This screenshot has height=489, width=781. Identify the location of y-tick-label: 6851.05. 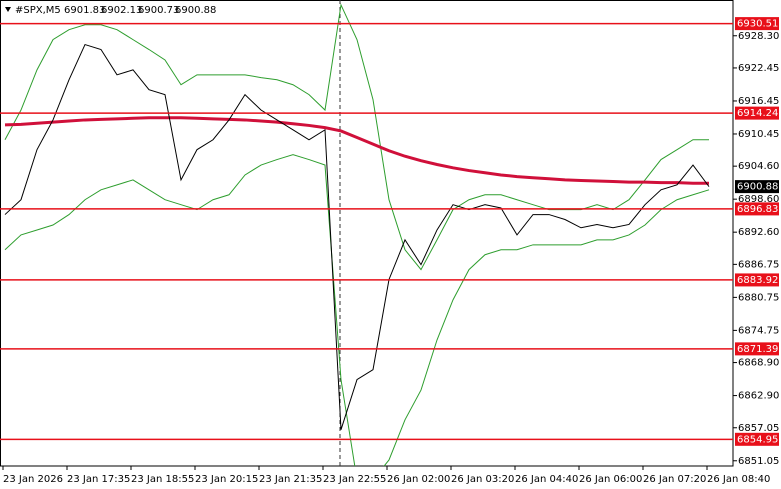
(758, 461).